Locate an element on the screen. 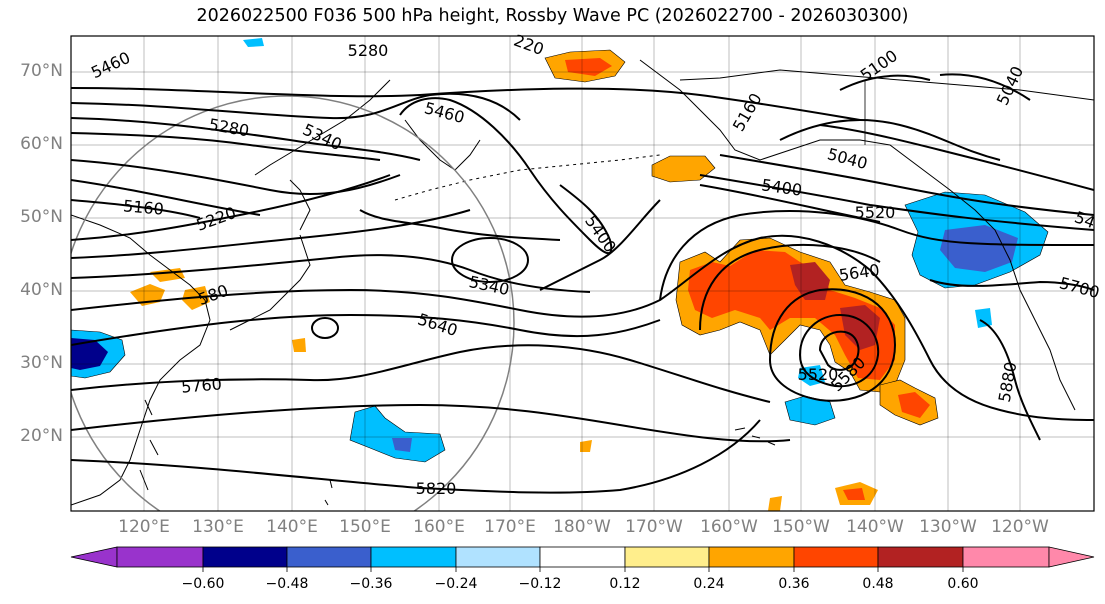 This screenshot has width=1105, height=604. colorbar-tick-label: −0.48 is located at coordinates (287, 584).